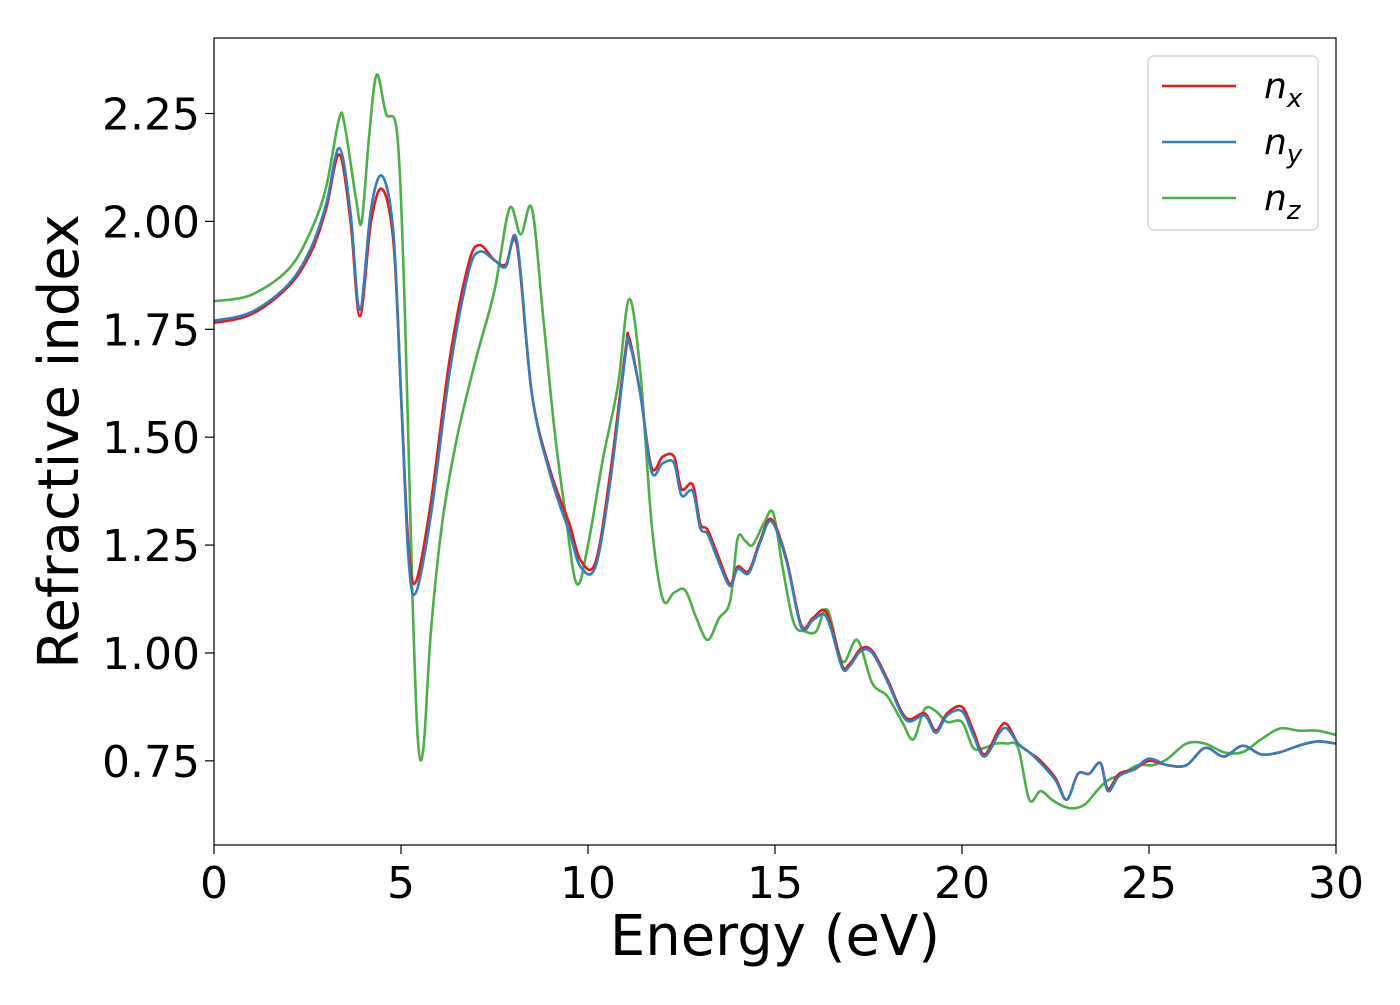 This screenshot has width=1400, height=1005. I want to click on legend-label-ny: ny, so click(1283, 146).